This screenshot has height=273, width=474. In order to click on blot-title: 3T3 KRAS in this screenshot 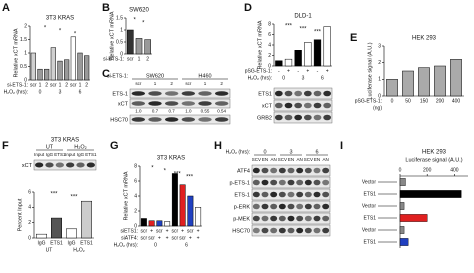, I will do `click(65, 141)`.